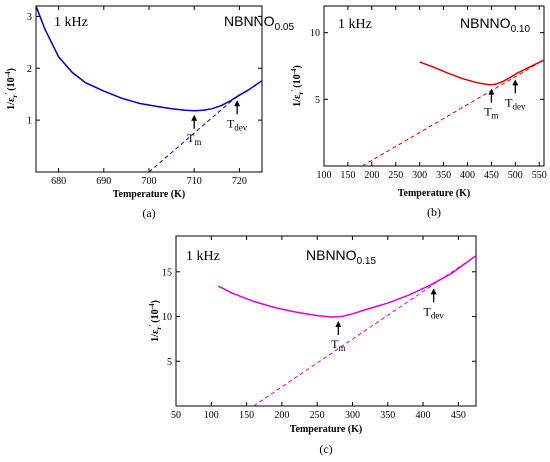 Image resolution: width=550 pixels, height=462 pixels. I want to click on composition-label: NBNNO0.05, so click(259, 23).